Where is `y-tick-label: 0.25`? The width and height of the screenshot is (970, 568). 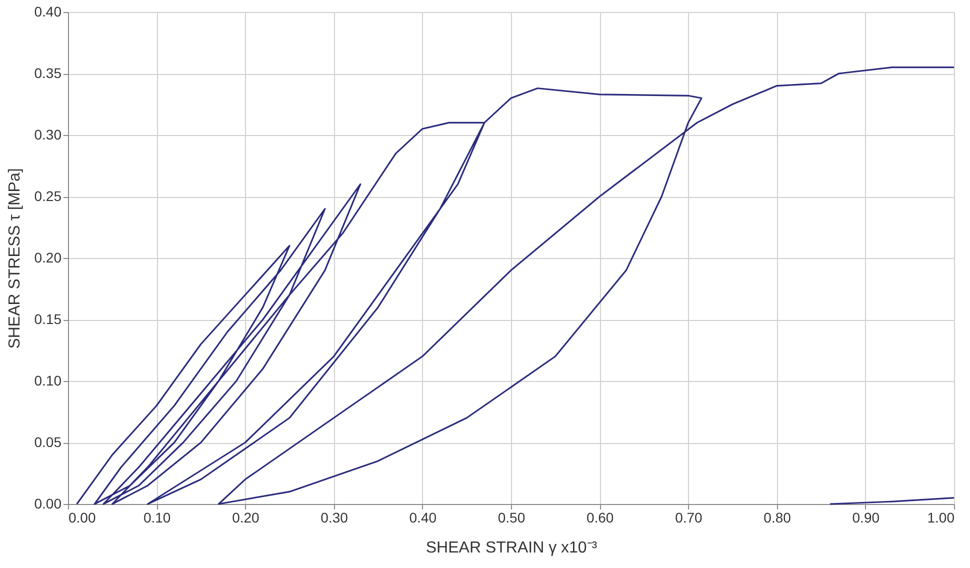
y-tick-label: 0.25 is located at coordinates (48, 196).